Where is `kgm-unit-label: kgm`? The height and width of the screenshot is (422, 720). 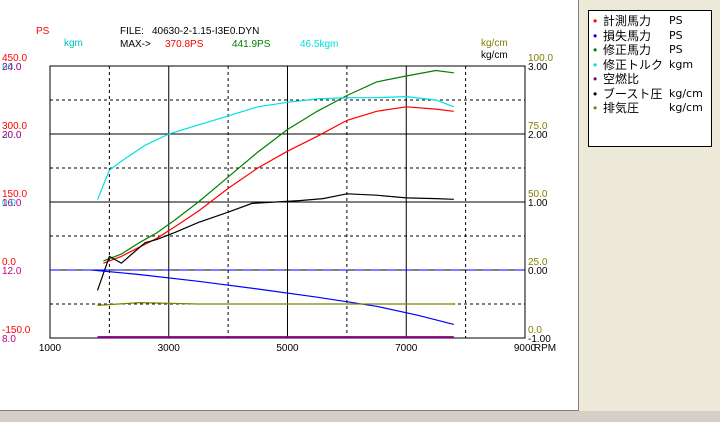
kgm-unit-label: kgm is located at coordinates (73, 43).